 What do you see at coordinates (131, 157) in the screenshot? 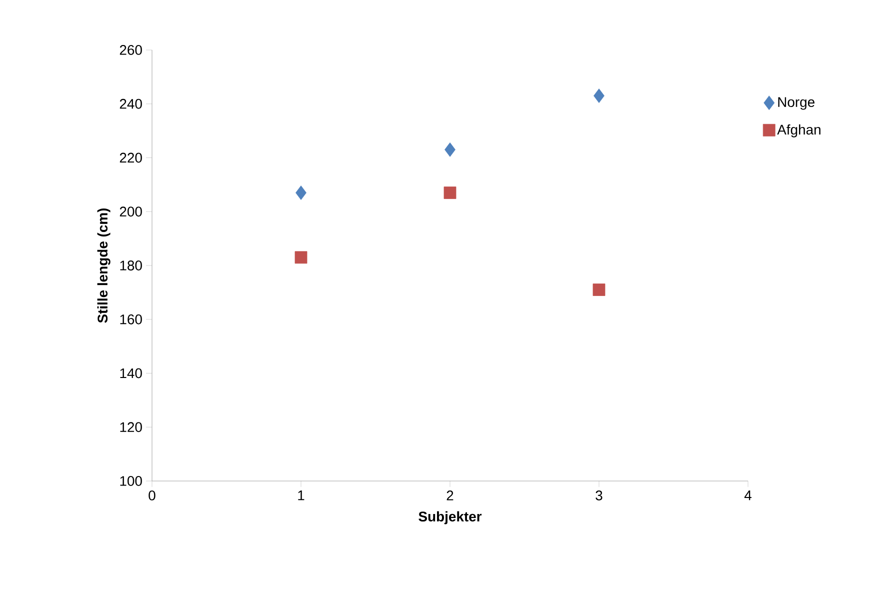
I see `y-tick-label: 220` at bounding box center [131, 157].